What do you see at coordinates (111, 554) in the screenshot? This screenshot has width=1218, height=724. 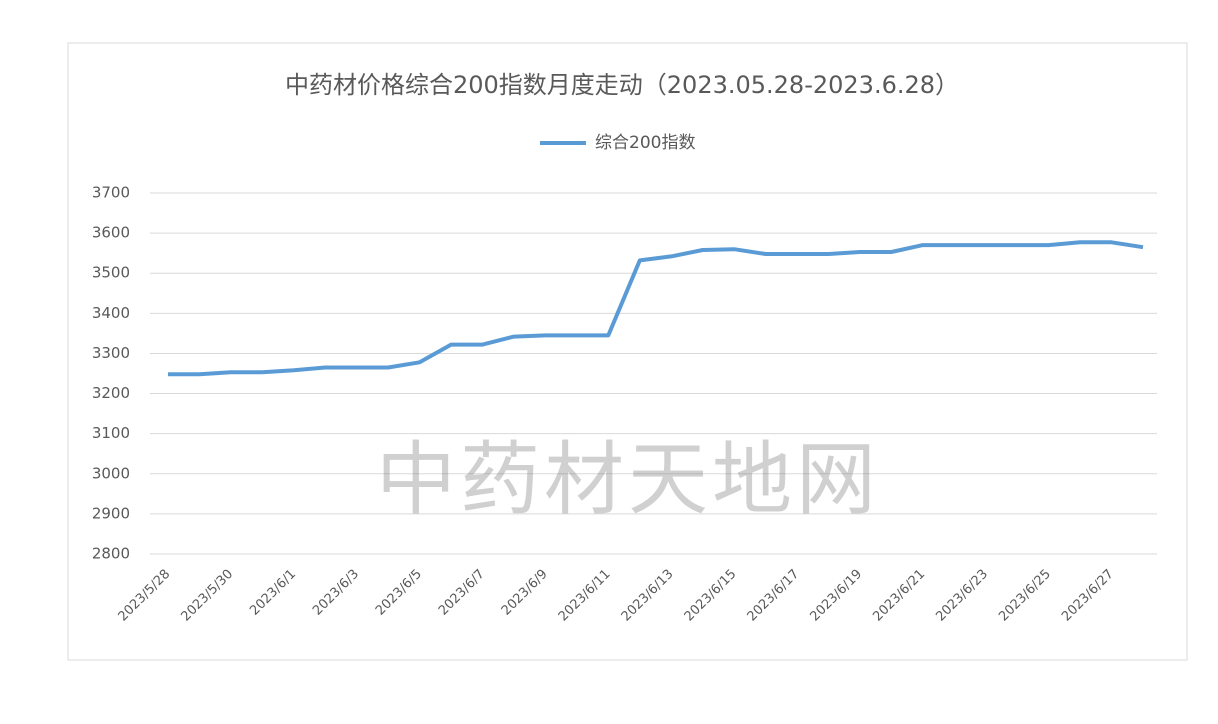 I see `y-tick-label: 2800` at bounding box center [111, 554].